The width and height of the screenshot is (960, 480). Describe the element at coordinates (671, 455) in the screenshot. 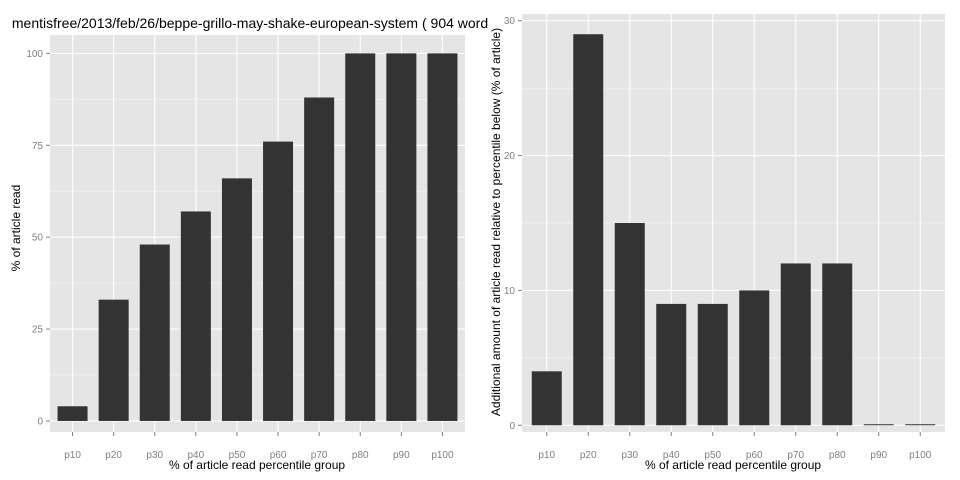

I see `right-x-tick-label: p40` at that location.